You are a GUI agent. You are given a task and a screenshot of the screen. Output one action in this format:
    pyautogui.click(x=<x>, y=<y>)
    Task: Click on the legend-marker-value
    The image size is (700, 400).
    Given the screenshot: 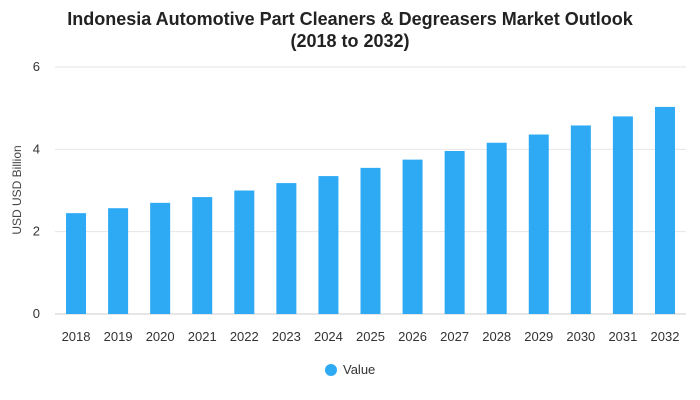 What is the action you would take?
    pyautogui.click(x=331, y=370)
    